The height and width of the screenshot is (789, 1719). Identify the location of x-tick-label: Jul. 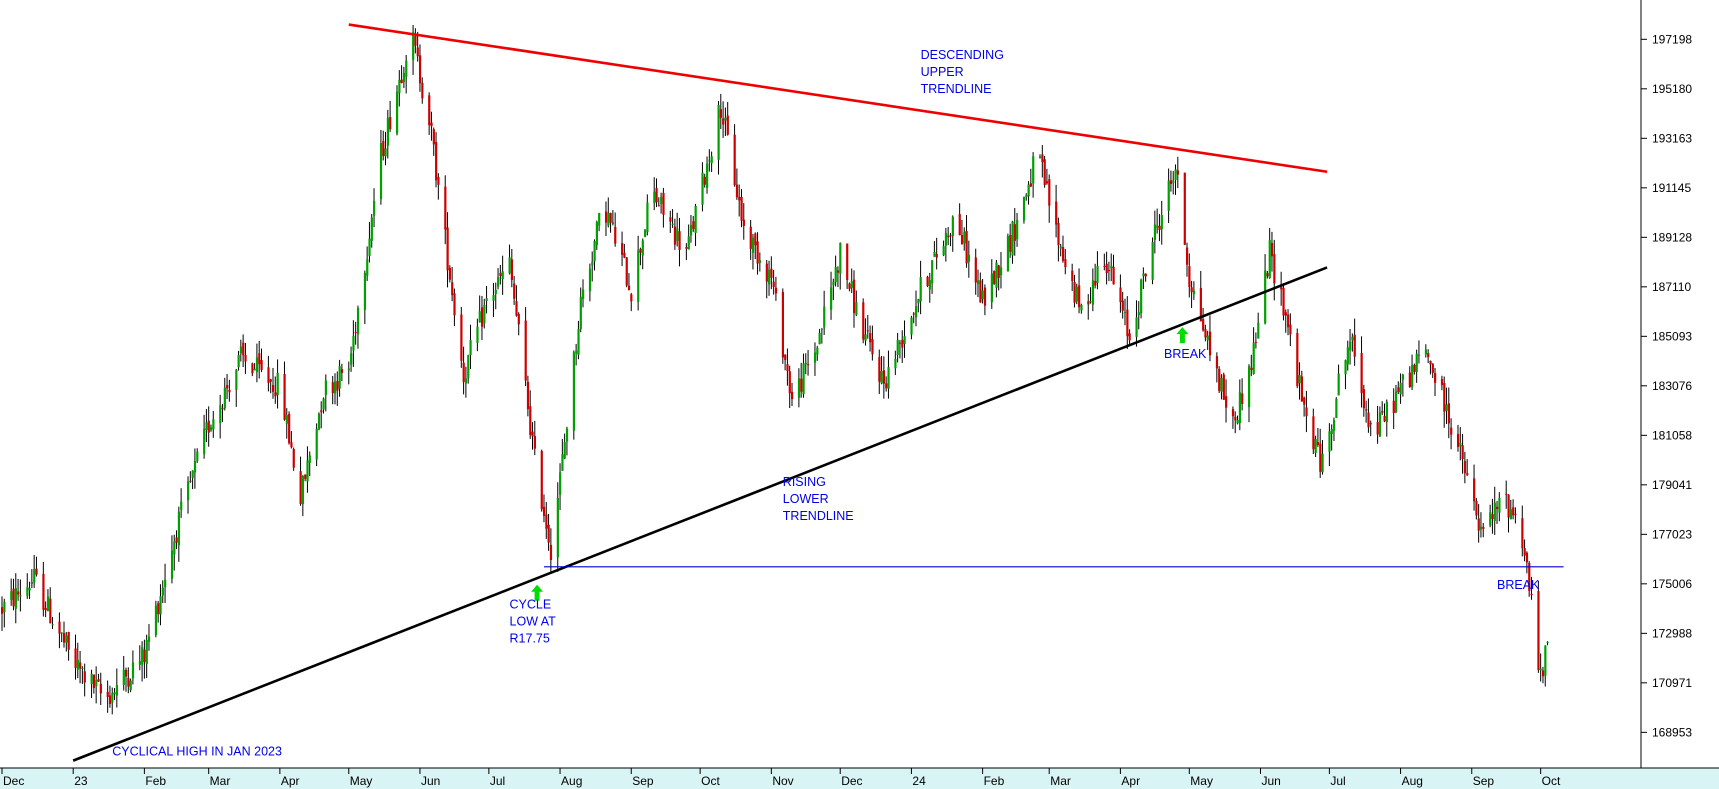
(497, 781).